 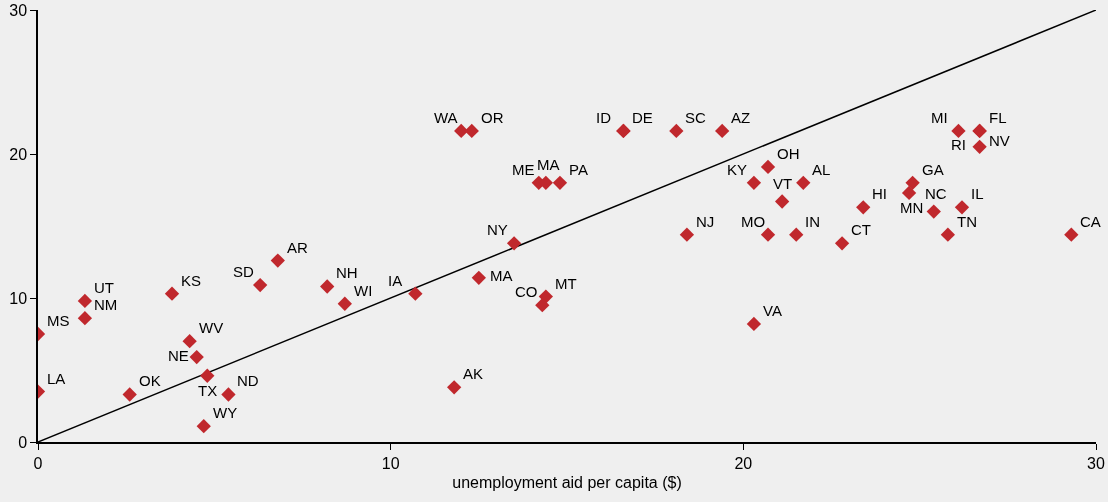 I want to click on annotation: IA, so click(x=395, y=280).